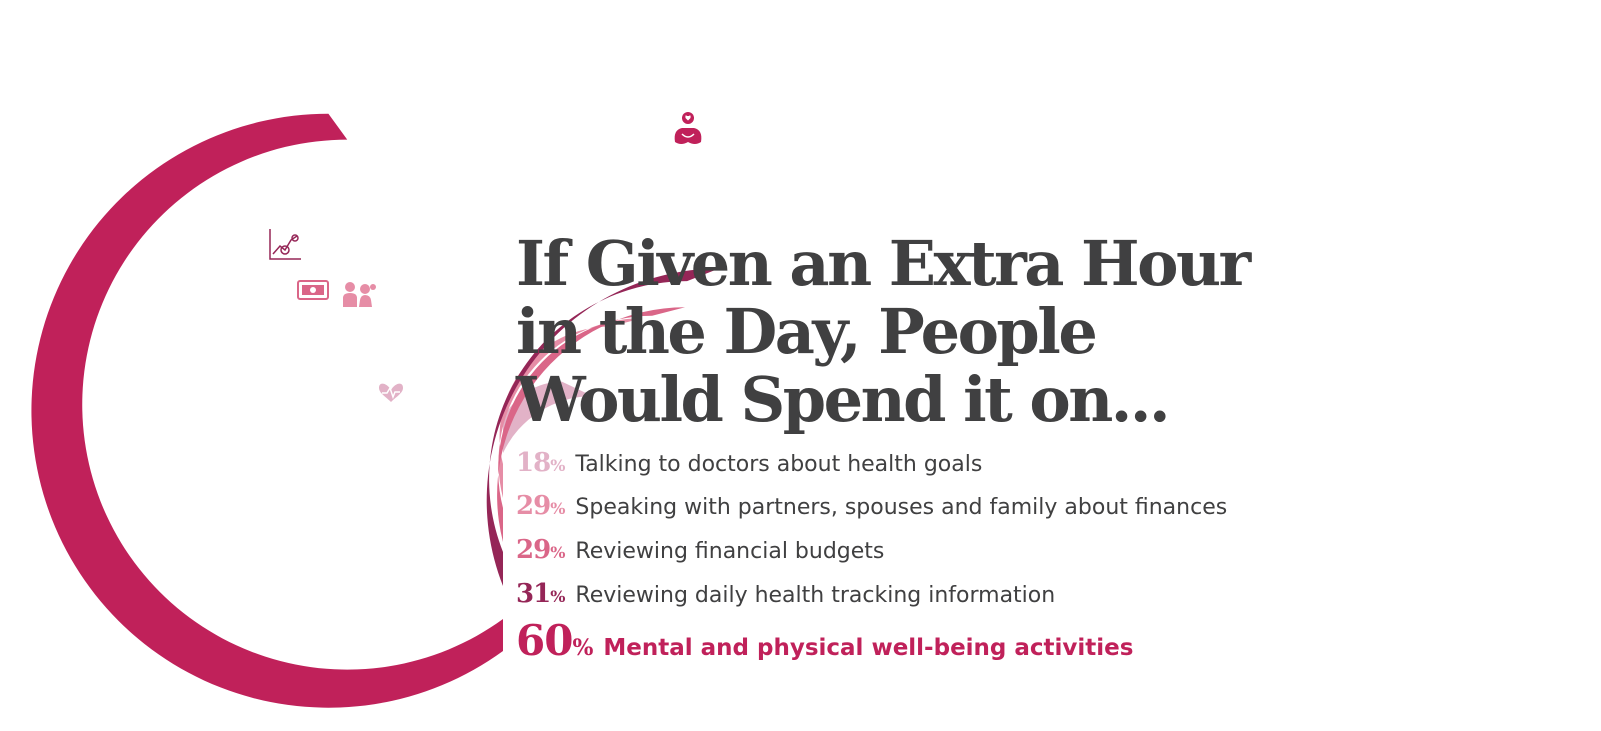 The width and height of the screenshot is (1601, 731). Describe the element at coordinates (883, 263) in the screenshot. I see `title-line: If Given an Extra Hour` at that location.